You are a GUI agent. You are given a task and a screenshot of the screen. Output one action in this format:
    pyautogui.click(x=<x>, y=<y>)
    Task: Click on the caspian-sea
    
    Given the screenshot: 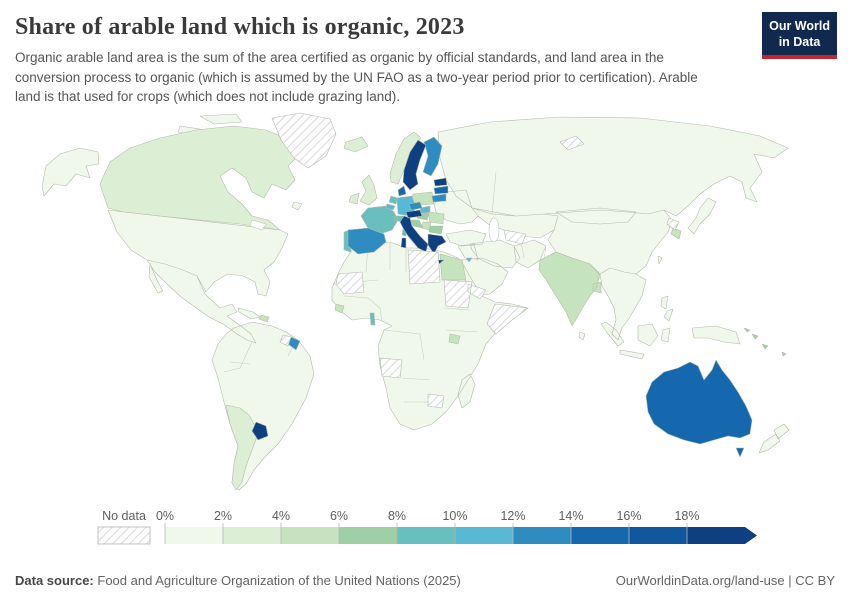 What is the action you would take?
    pyautogui.click(x=494, y=230)
    